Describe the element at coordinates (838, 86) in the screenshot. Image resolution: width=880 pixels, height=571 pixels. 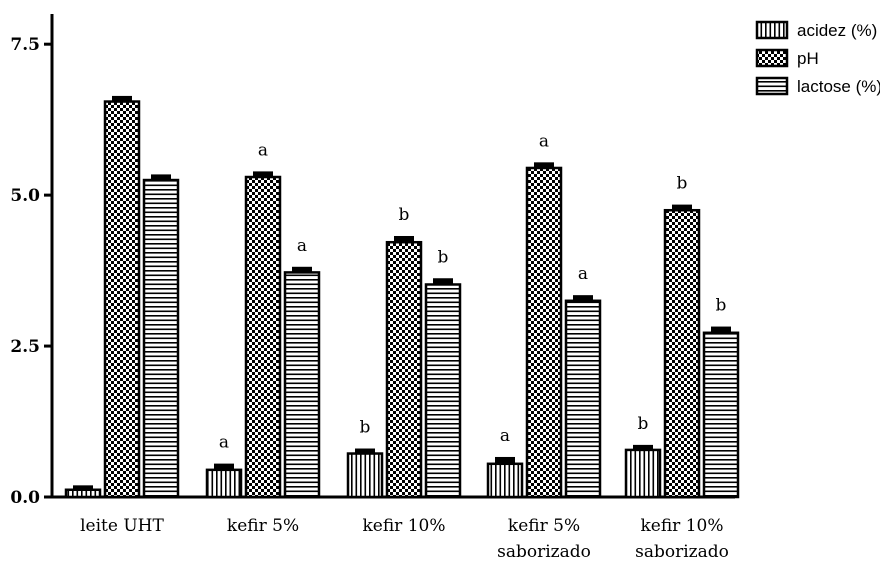
I see `legend-label: lactose (%)` at that location.